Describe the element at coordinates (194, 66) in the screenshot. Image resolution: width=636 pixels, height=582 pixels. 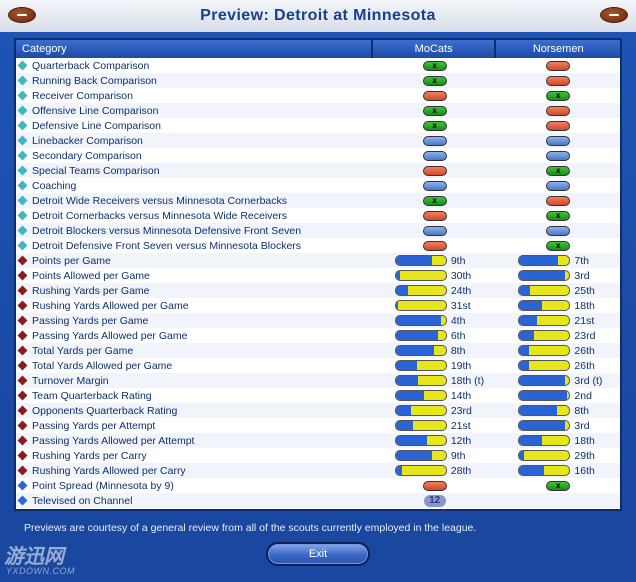
I see `category-cell: Quarterback Comparison` at that location.